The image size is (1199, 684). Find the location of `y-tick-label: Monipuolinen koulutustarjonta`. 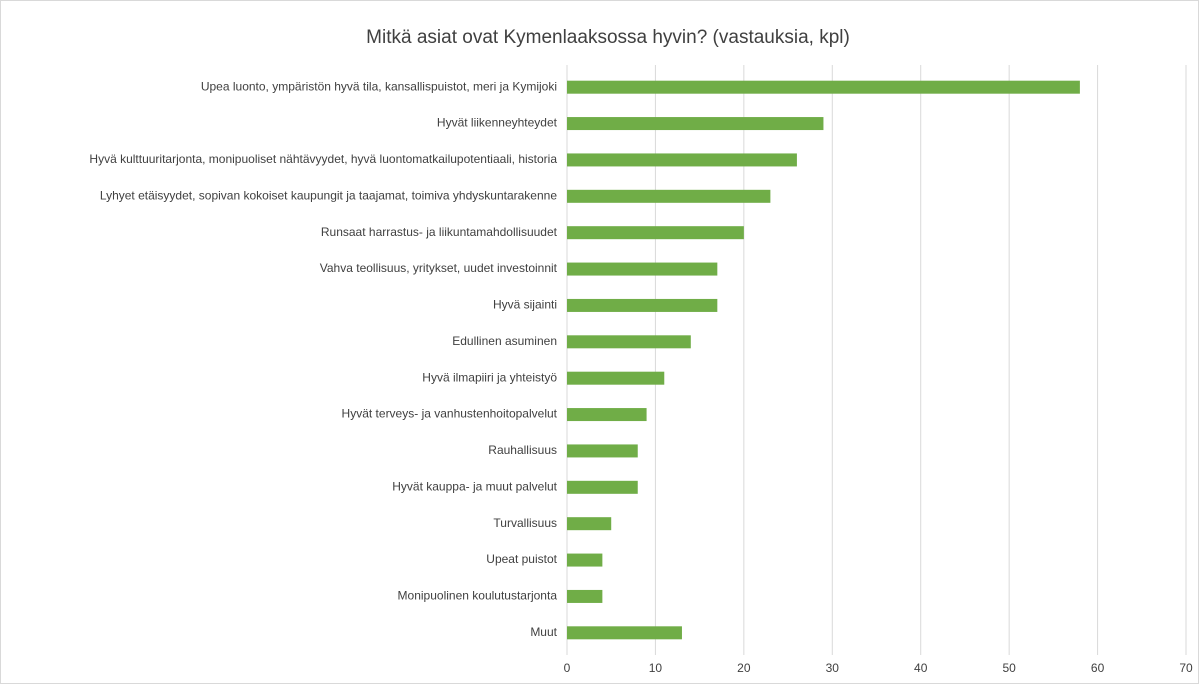

y-tick-label: Monipuolinen koulutustarjonta is located at coordinates (478, 596).